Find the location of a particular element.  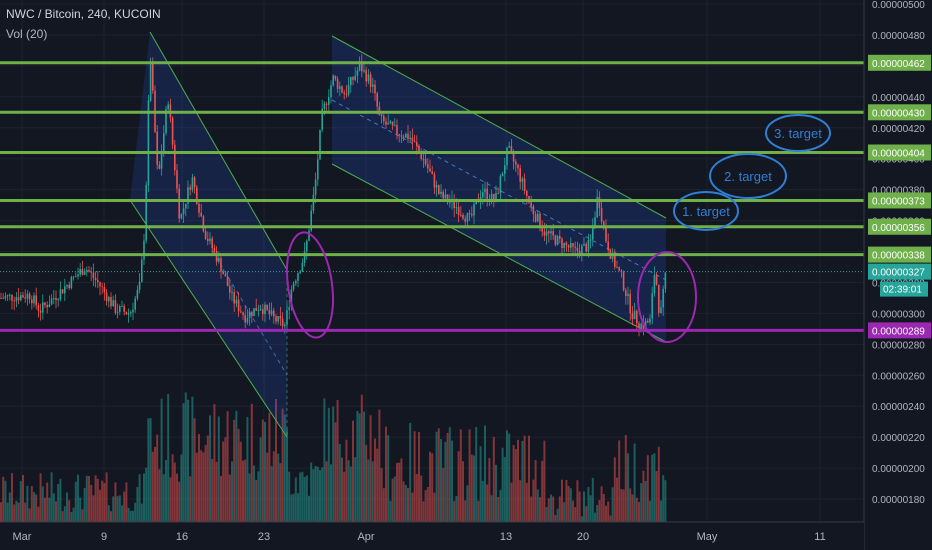

level-price-tag is located at coordinates (899, 112).